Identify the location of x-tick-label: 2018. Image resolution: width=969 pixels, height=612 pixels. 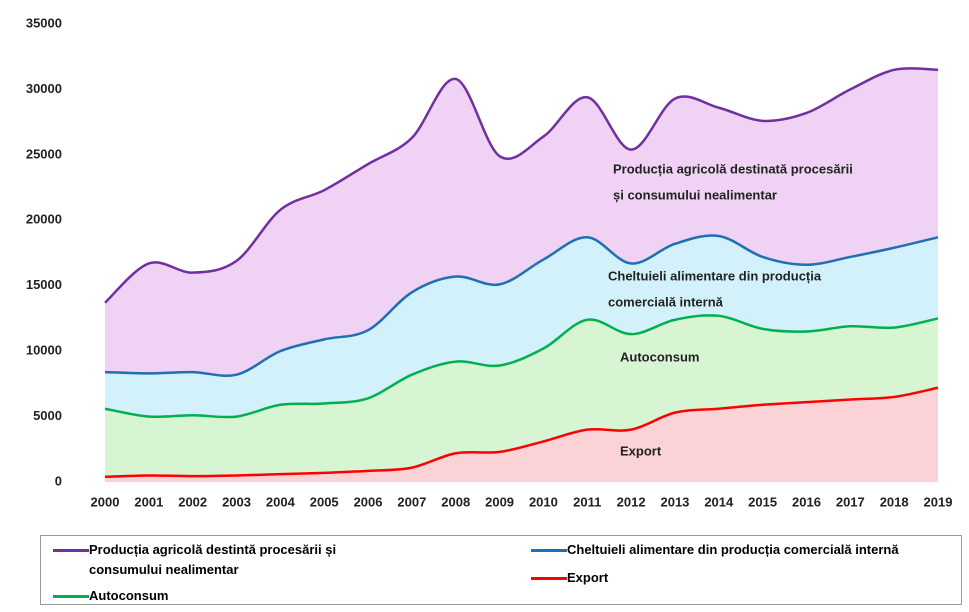
(894, 501).